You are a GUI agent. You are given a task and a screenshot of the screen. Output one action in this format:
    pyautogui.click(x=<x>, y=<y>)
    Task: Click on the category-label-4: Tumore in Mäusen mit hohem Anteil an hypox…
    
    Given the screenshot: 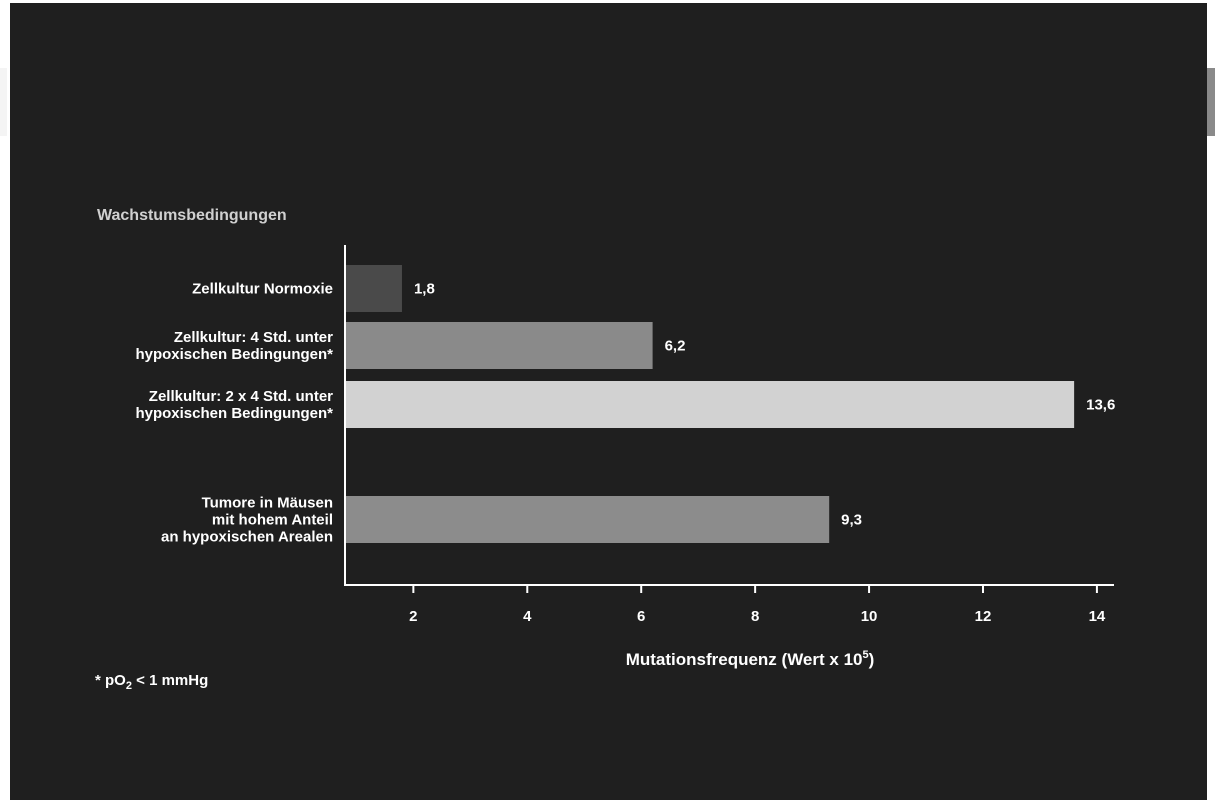 What is the action you would take?
    pyautogui.click(x=247, y=520)
    